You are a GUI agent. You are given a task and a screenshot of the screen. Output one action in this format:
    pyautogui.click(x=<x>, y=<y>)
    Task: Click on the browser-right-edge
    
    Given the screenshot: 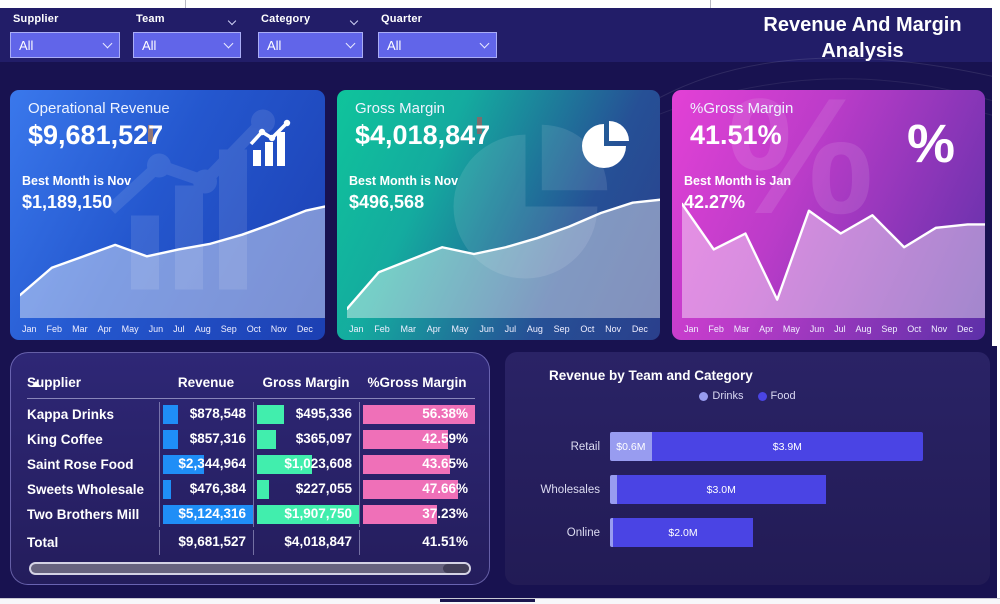 What is the action you would take?
    pyautogui.click(x=996, y=173)
    